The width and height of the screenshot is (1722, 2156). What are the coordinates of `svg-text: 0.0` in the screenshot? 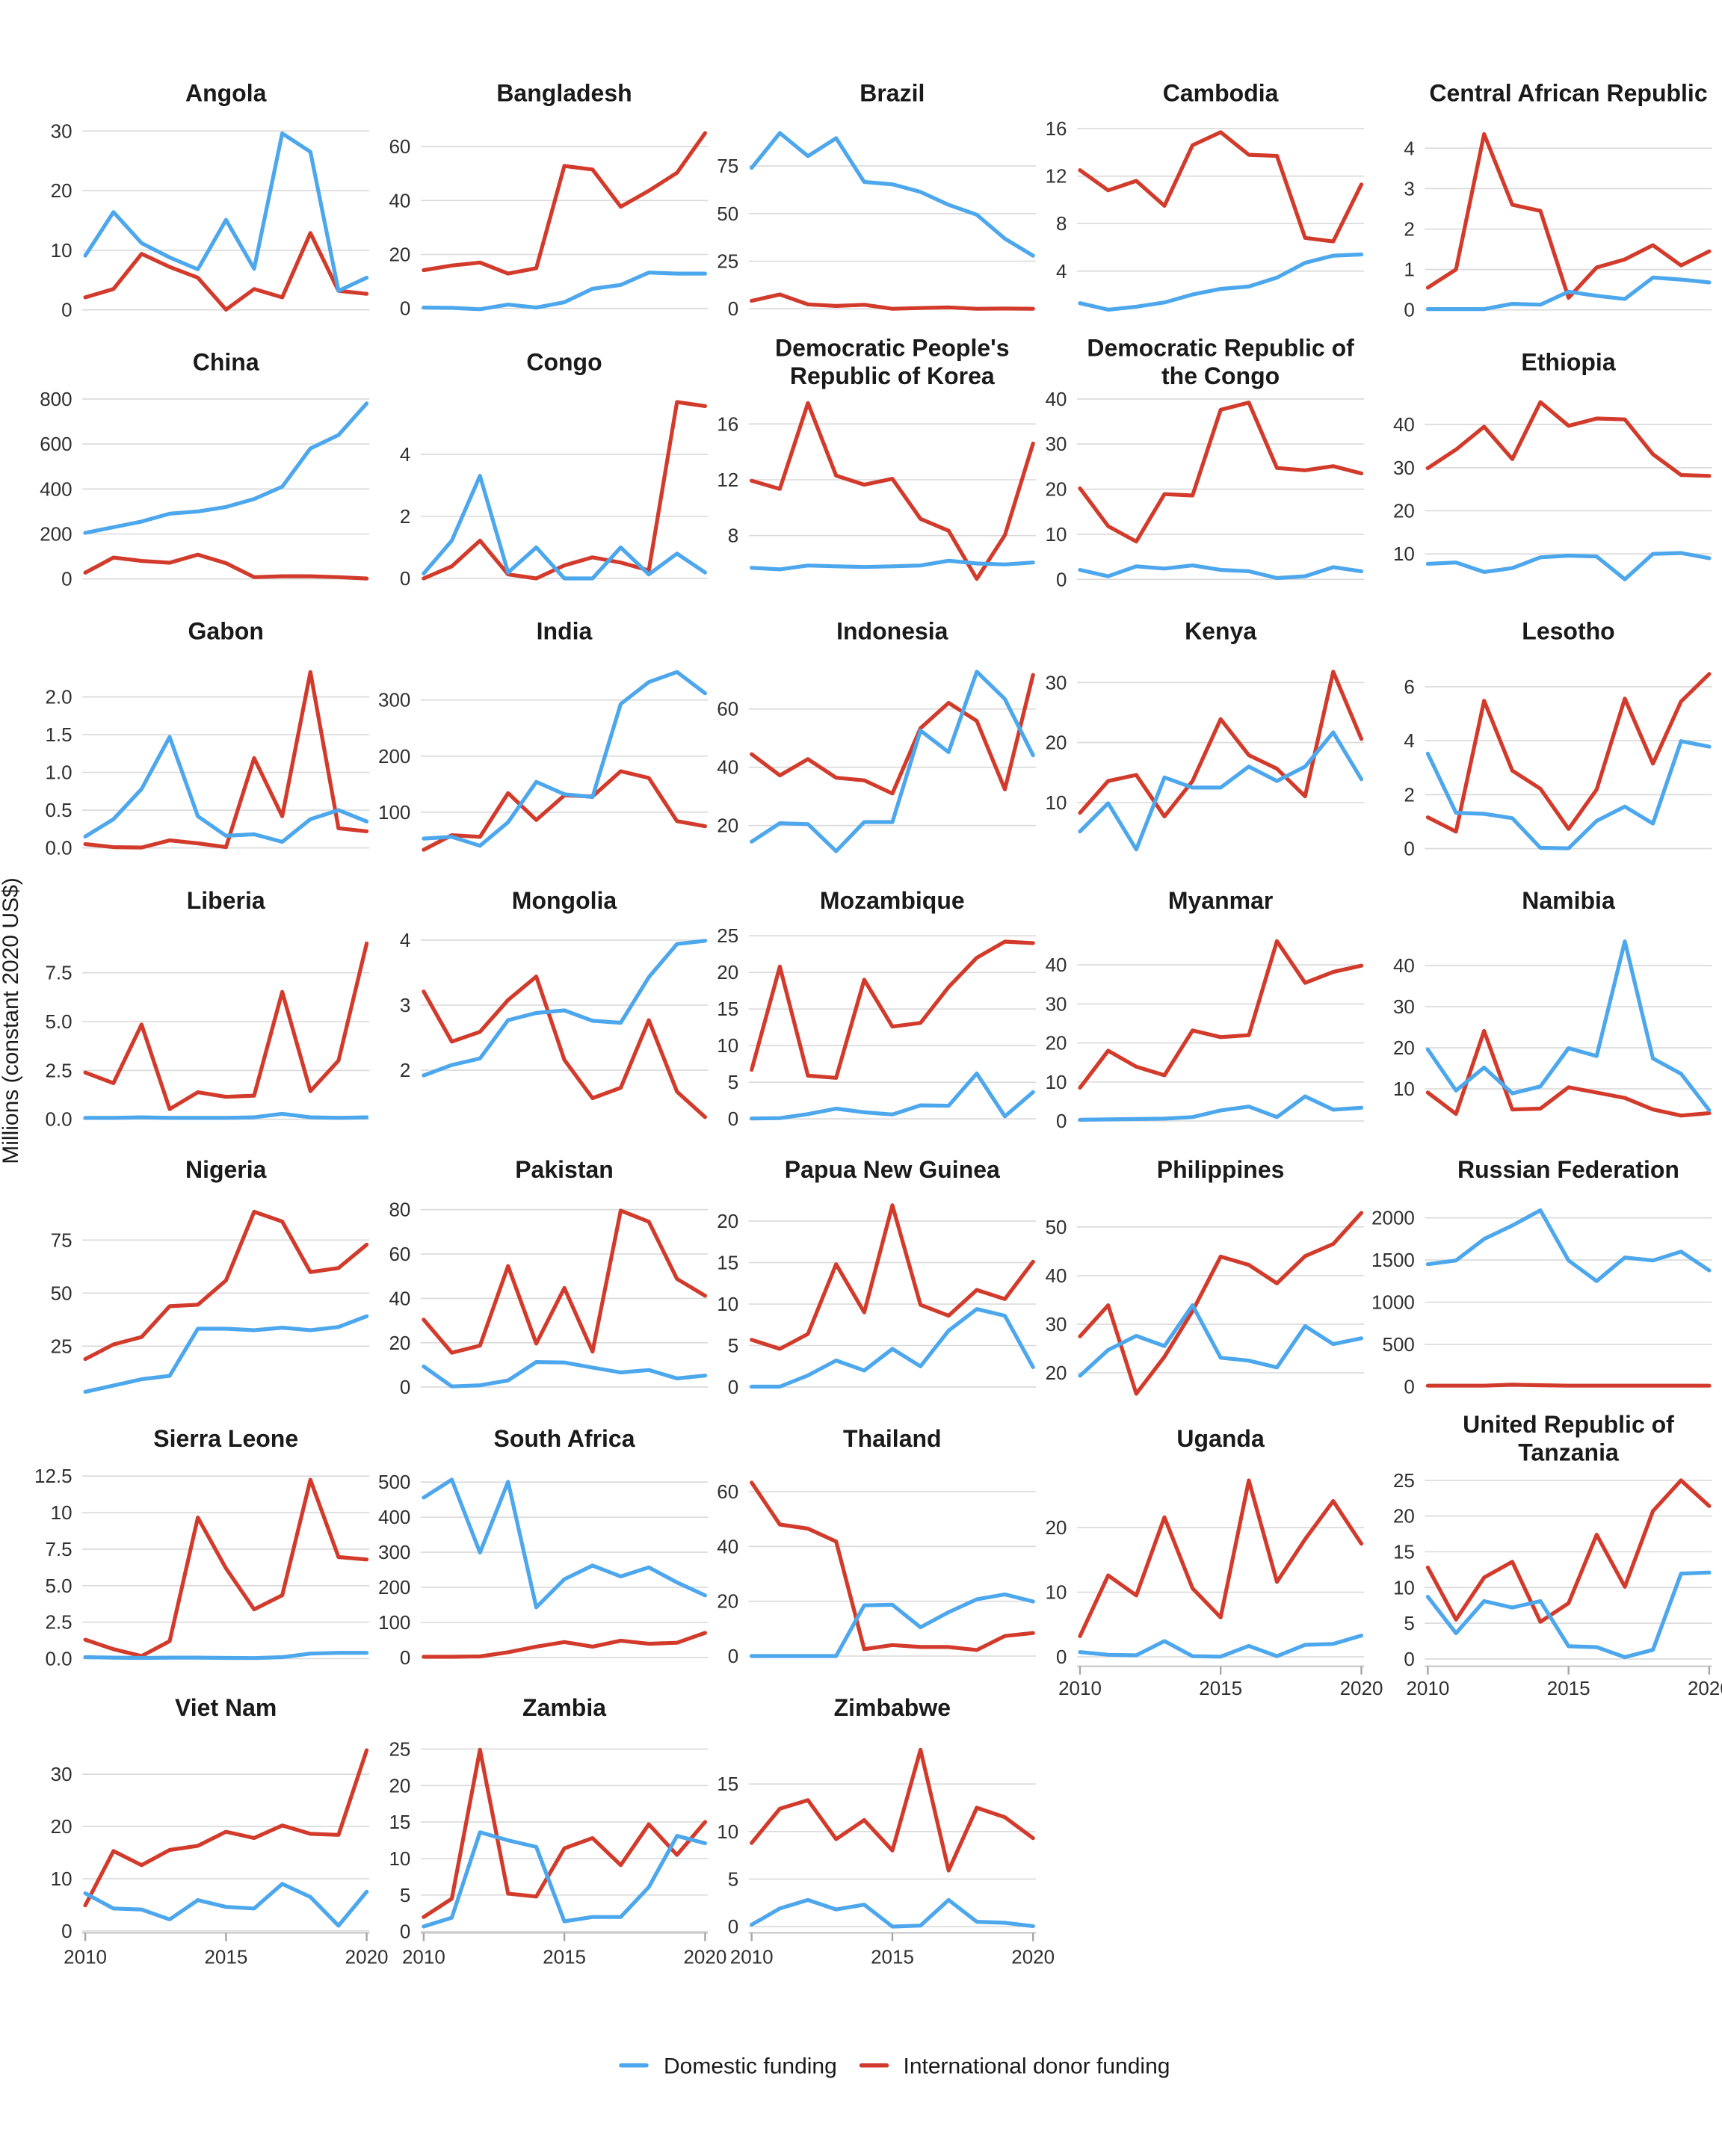 It's located at (59, 1119).